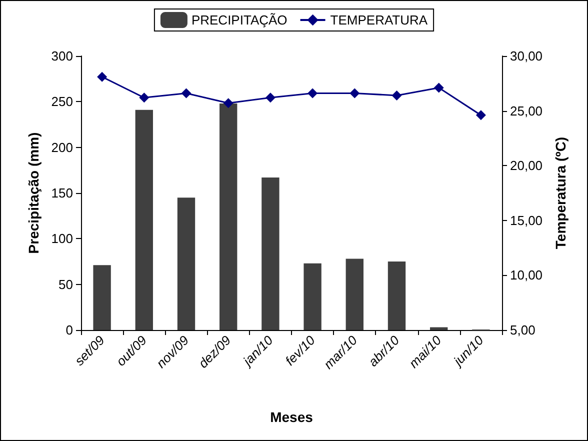 This screenshot has width=588, height=441. What do you see at coordinates (62, 147) in the screenshot?
I see `y-tick-label: 200` at bounding box center [62, 147].